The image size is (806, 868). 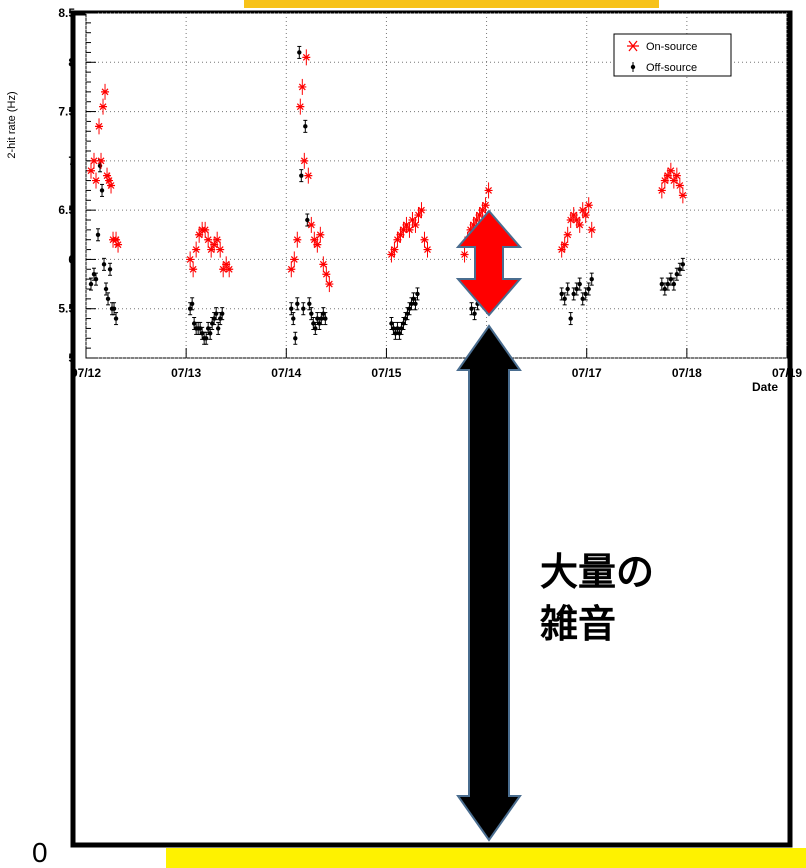 What do you see at coordinates (86, 373) in the screenshot?
I see `x-tick-label: 07/12` at bounding box center [86, 373].